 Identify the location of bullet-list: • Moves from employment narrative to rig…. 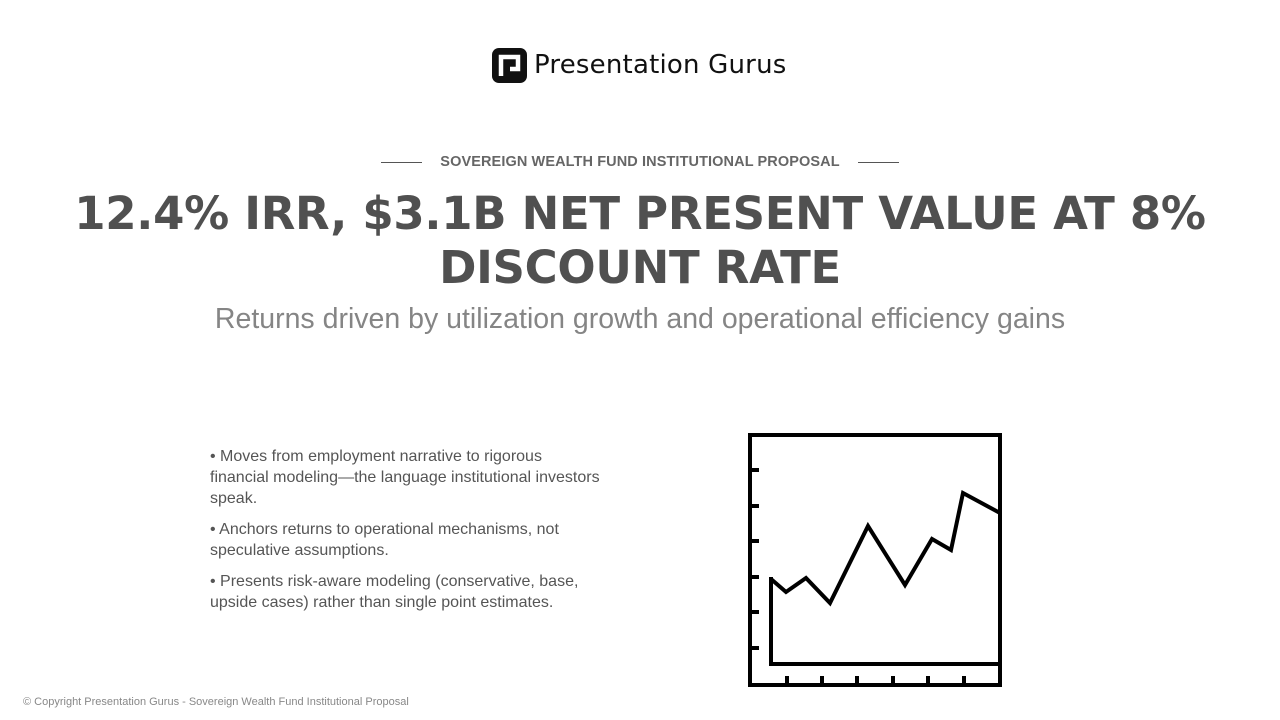
(405, 534).